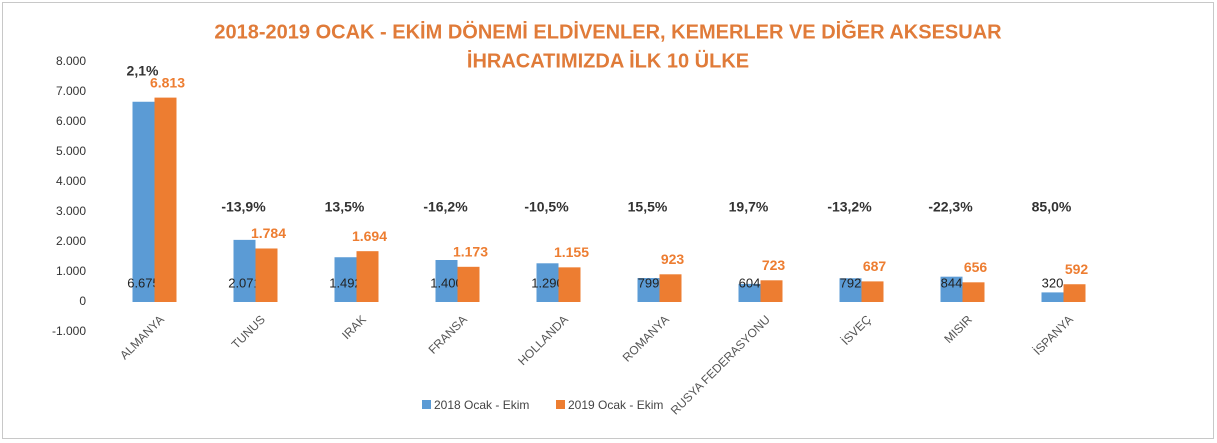  Describe the element at coordinates (82, 301) in the screenshot. I see `y-tick-label: 0` at that location.